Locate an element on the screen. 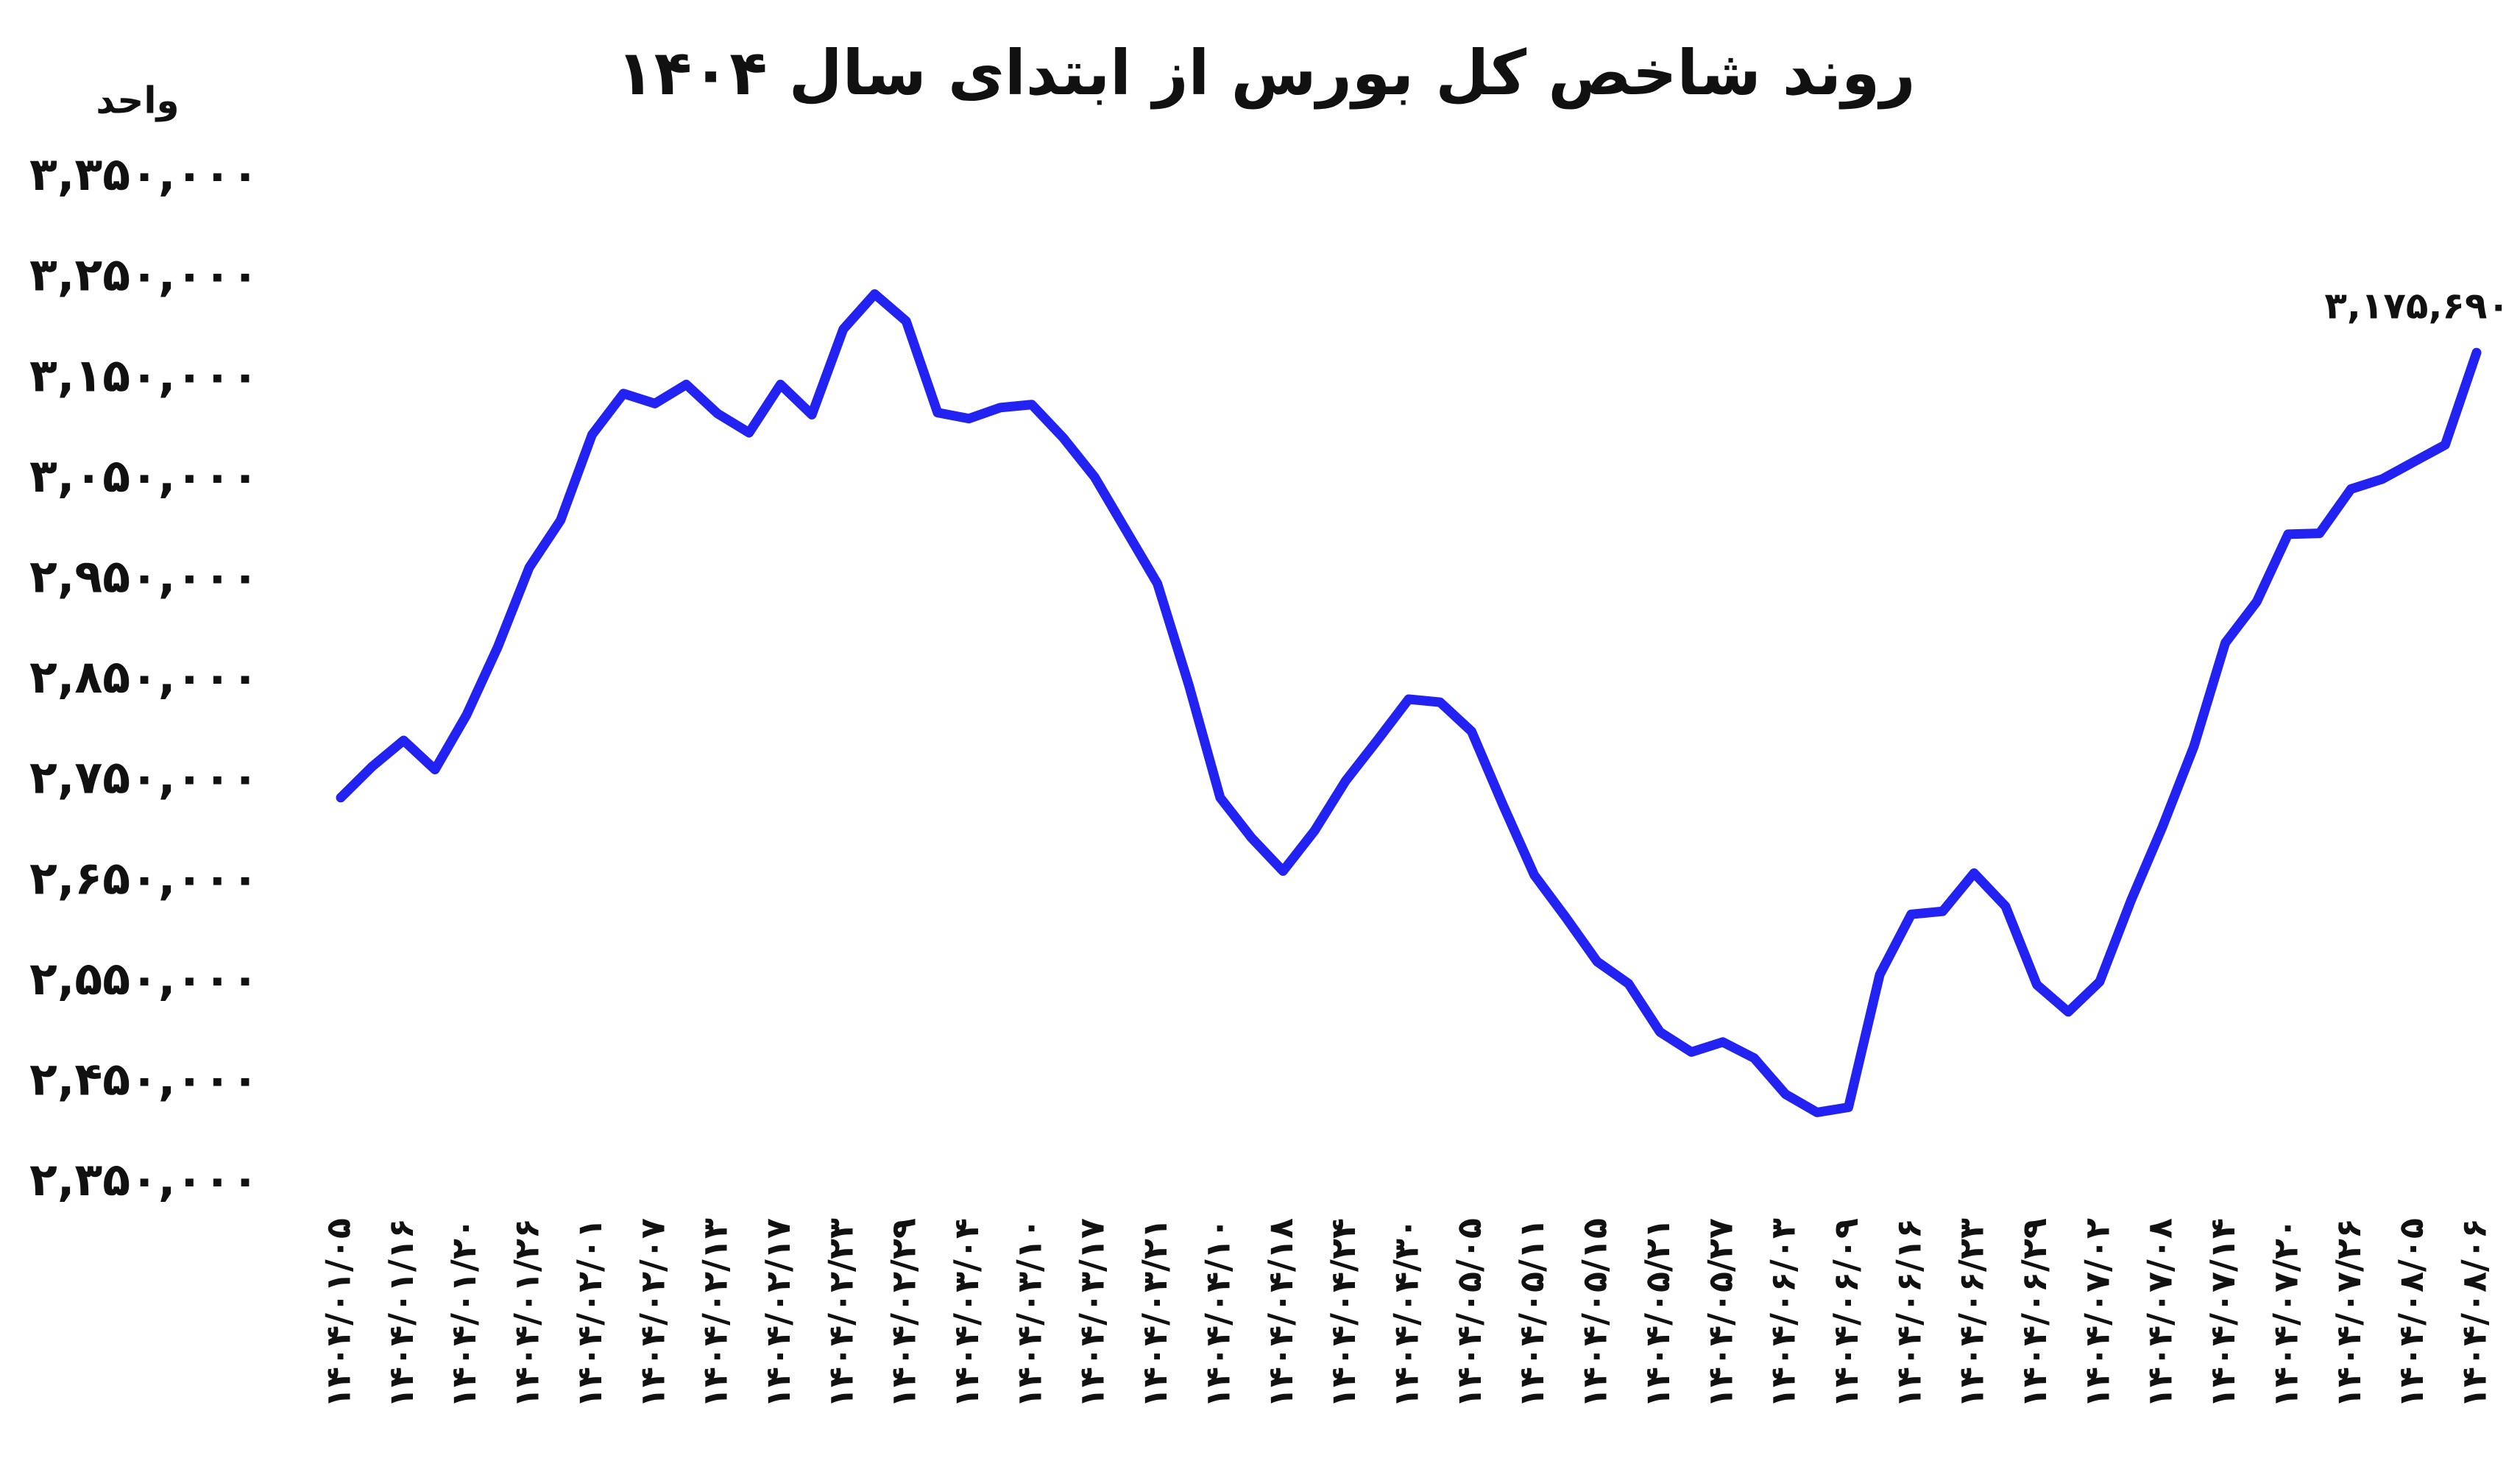 The width and height of the screenshot is (2520, 1458). x-tick-label: ۱۴۰۴/۰۲/۱۳ is located at coordinates (716, 1313).